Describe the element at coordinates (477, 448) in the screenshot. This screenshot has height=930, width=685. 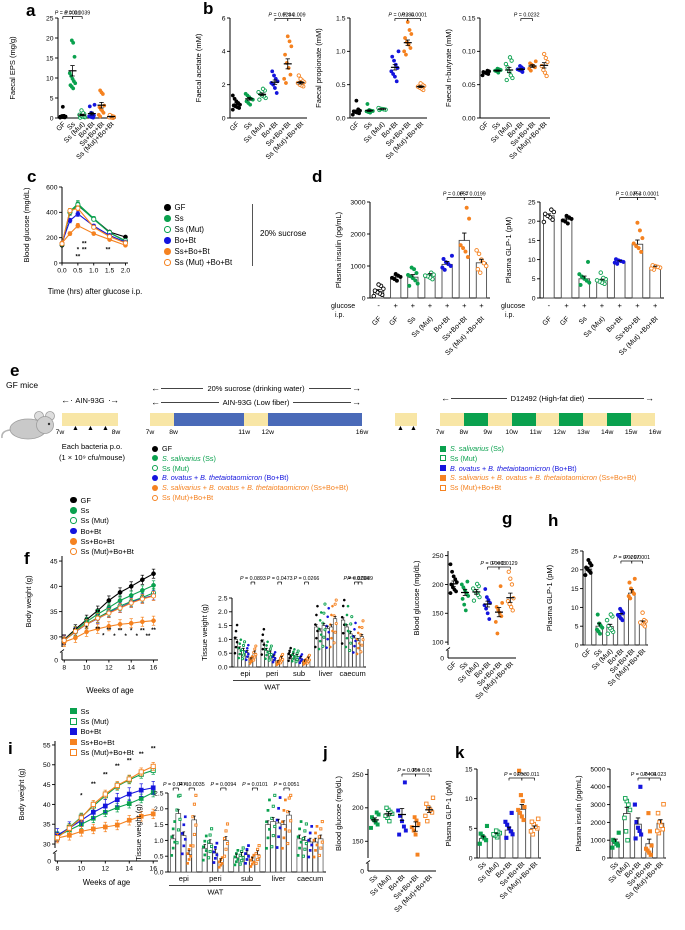
I see `design-legend-label: S. salivarius (Ss)` at that location.